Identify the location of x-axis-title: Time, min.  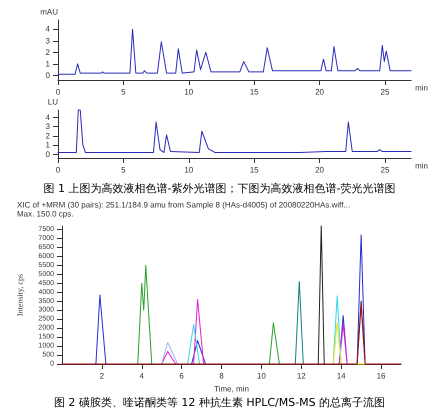
(231, 389).